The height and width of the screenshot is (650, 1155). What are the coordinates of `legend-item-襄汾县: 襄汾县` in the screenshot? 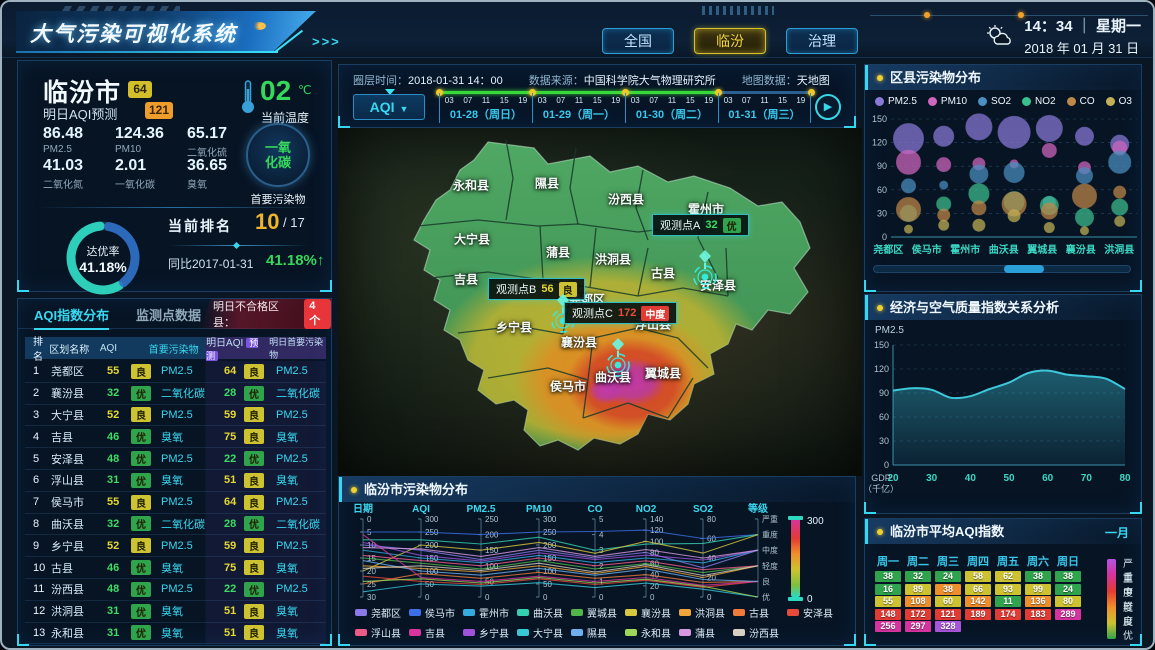 It's located at (652, 612).